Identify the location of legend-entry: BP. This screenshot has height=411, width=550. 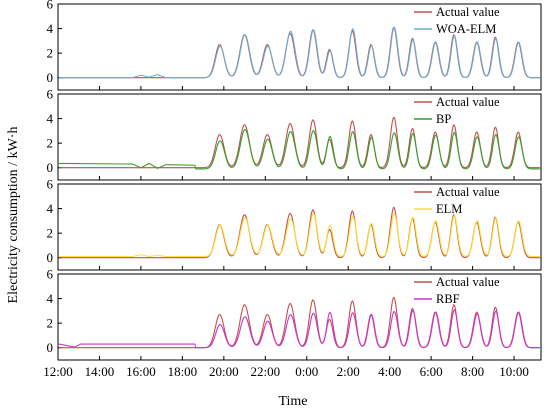
(443, 119).